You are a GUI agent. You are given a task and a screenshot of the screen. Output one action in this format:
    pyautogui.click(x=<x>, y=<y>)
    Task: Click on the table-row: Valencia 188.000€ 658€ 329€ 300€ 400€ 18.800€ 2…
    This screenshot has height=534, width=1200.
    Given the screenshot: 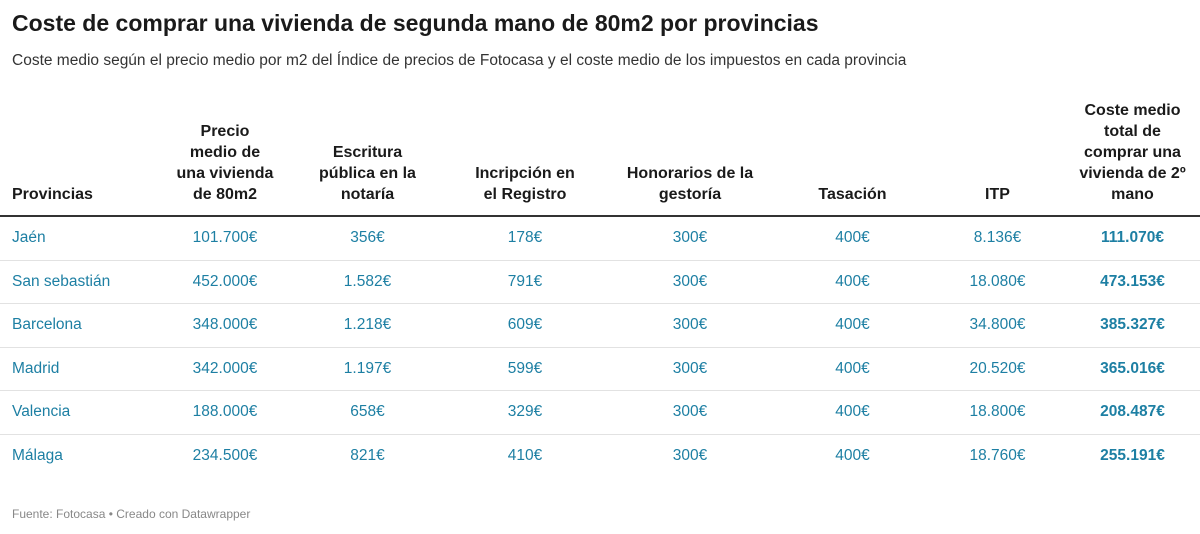 What is the action you would take?
    pyautogui.click(x=600, y=412)
    